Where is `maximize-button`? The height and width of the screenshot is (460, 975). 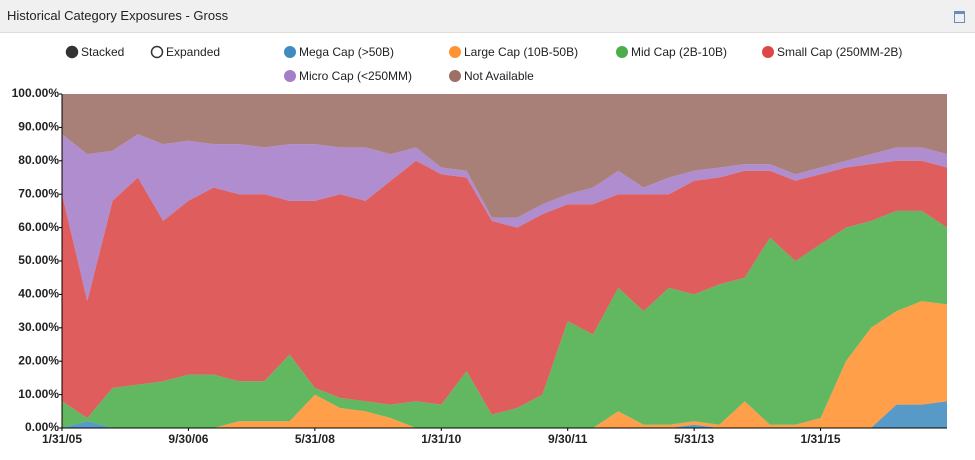
maximize-button is located at coordinates (959, 17).